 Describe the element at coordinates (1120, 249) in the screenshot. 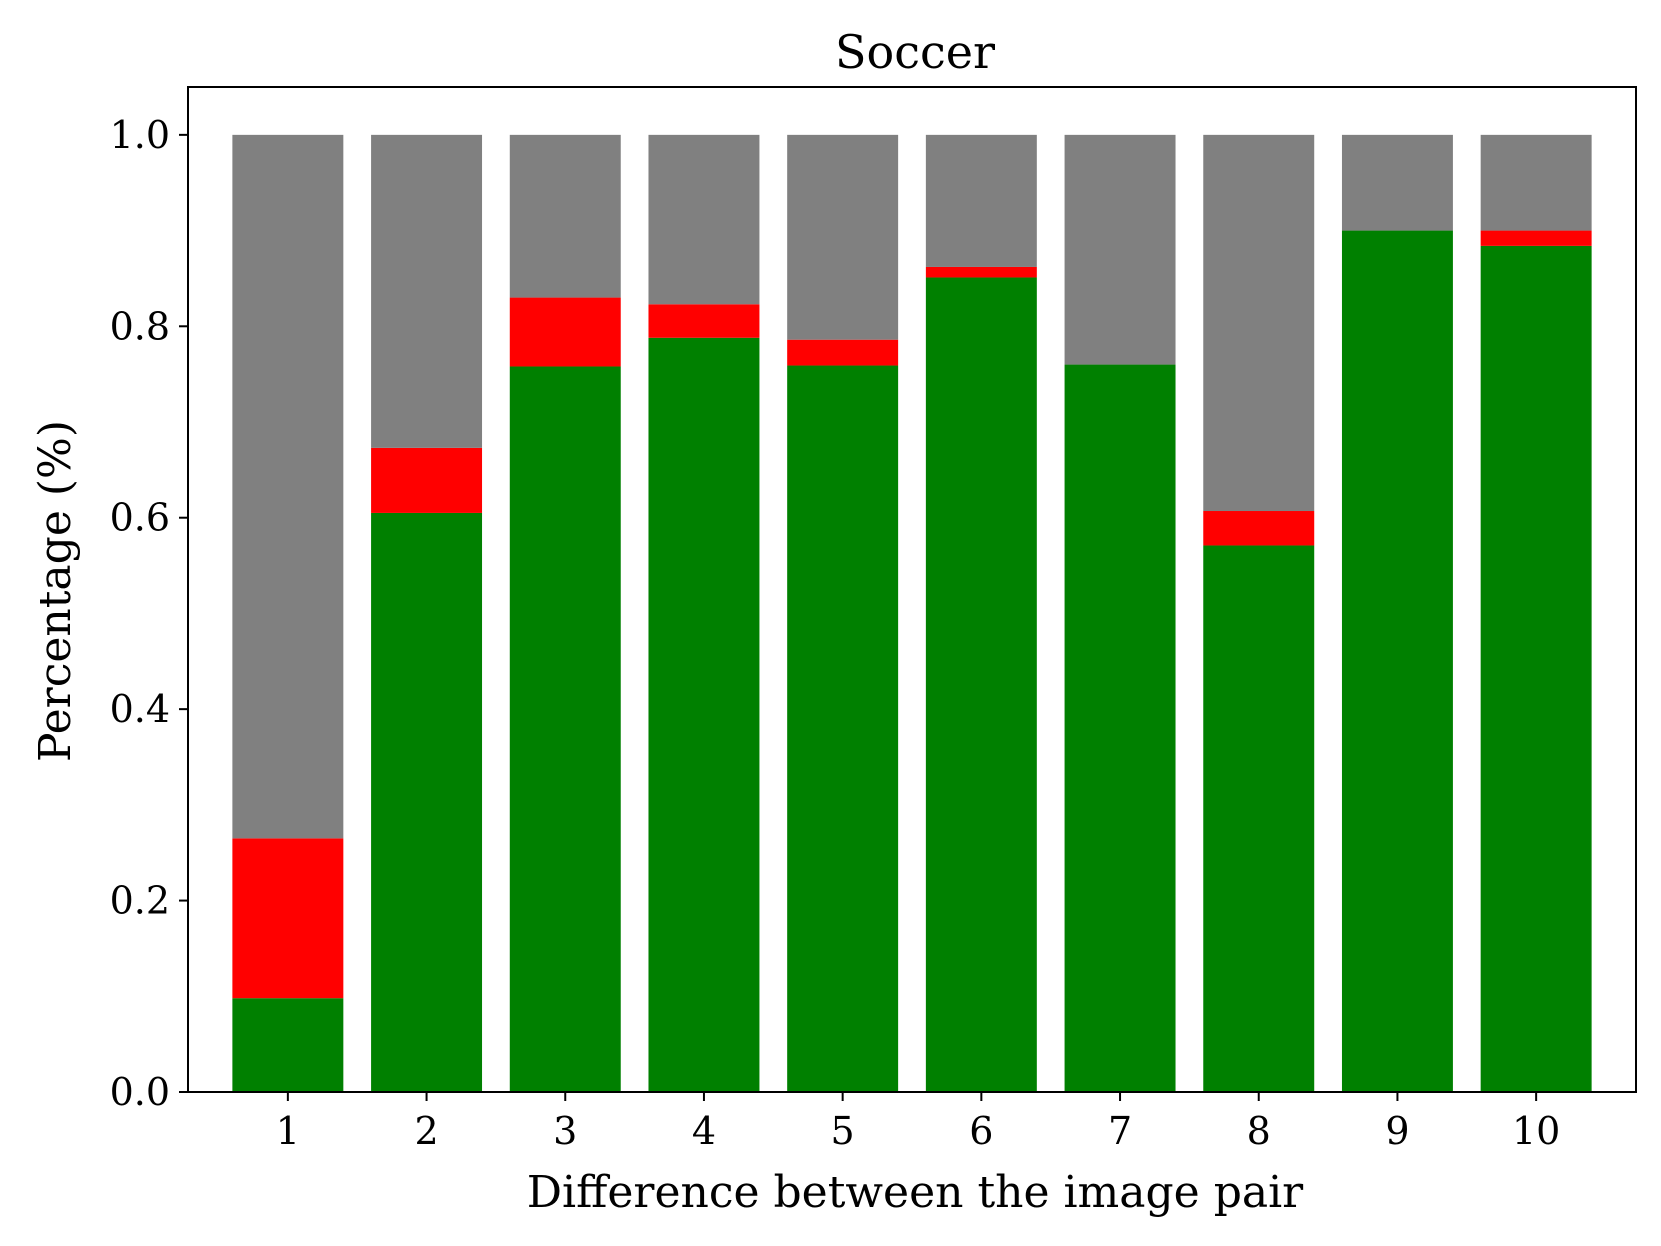

I see `bar-7-gray` at that location.